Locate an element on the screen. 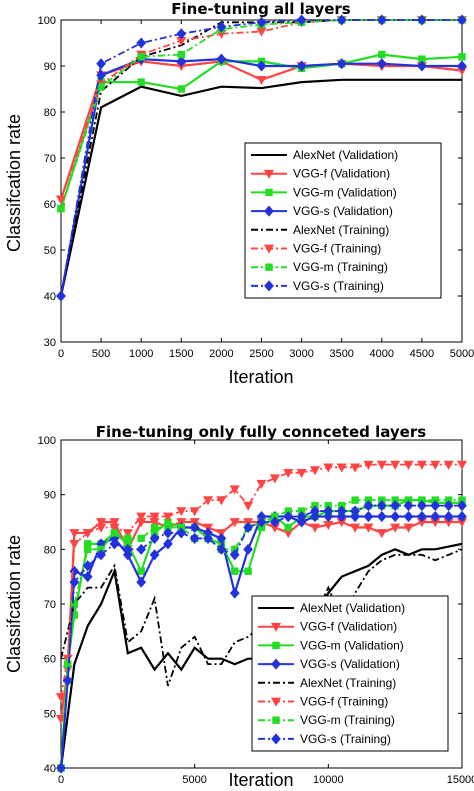  chart-title: Fine-tuning only fully connceted layers is located at coordinates (261, 432).